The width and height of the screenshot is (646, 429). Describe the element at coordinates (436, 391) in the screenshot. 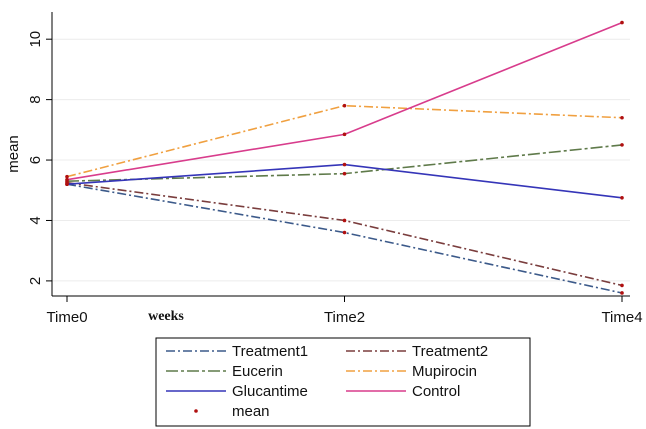

I see `legend-label: Control` at that location.